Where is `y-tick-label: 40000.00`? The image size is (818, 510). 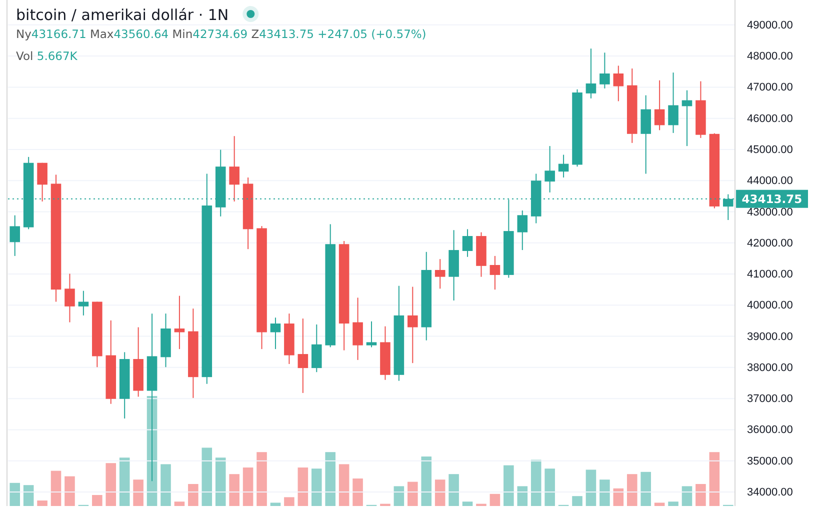 y-tick-label: 40000.00 is located at coordinates (770, 306).